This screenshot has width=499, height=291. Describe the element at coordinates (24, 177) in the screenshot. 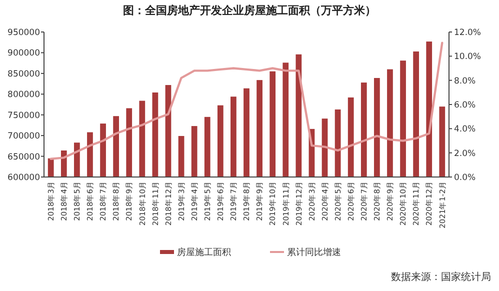

I see `y-tick-label: 600000` at that location.